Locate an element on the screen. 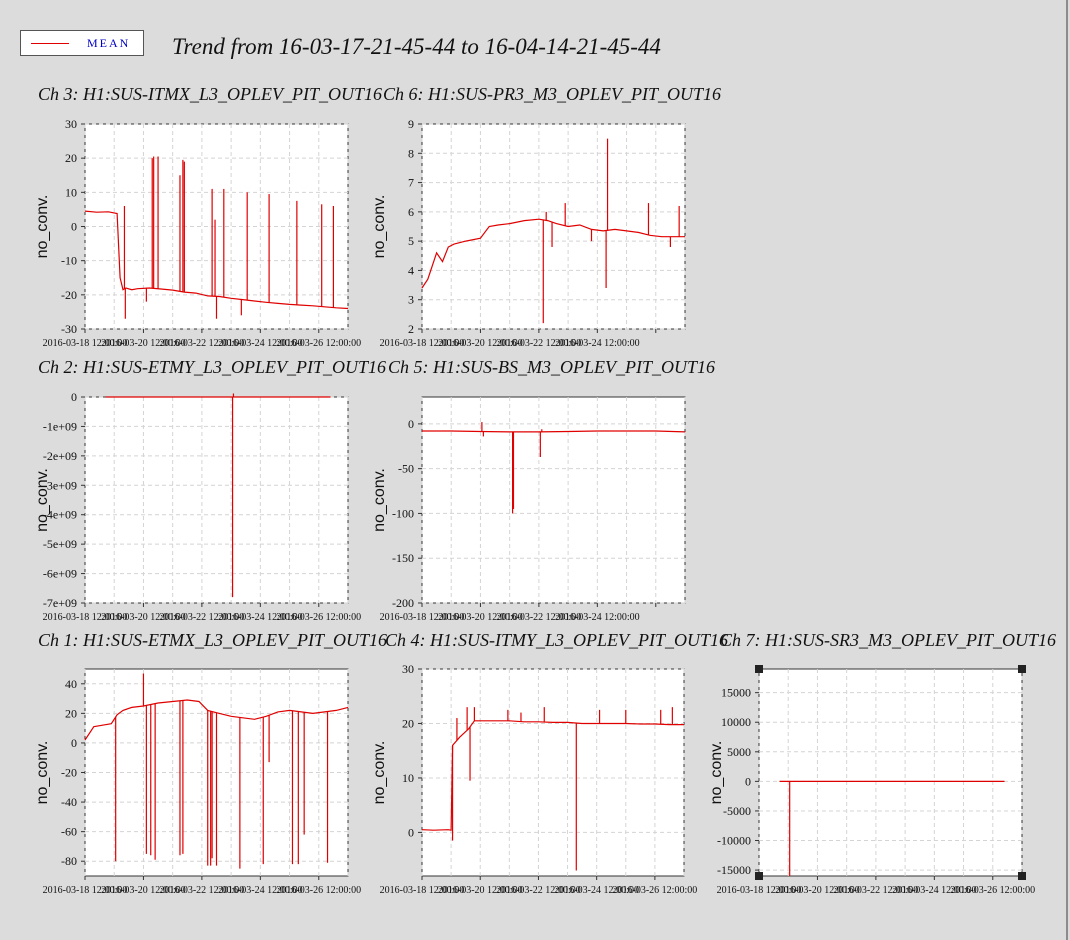 This screenshot has height=940, width=1070. legend-swatch is located at coordinates (50, 43).